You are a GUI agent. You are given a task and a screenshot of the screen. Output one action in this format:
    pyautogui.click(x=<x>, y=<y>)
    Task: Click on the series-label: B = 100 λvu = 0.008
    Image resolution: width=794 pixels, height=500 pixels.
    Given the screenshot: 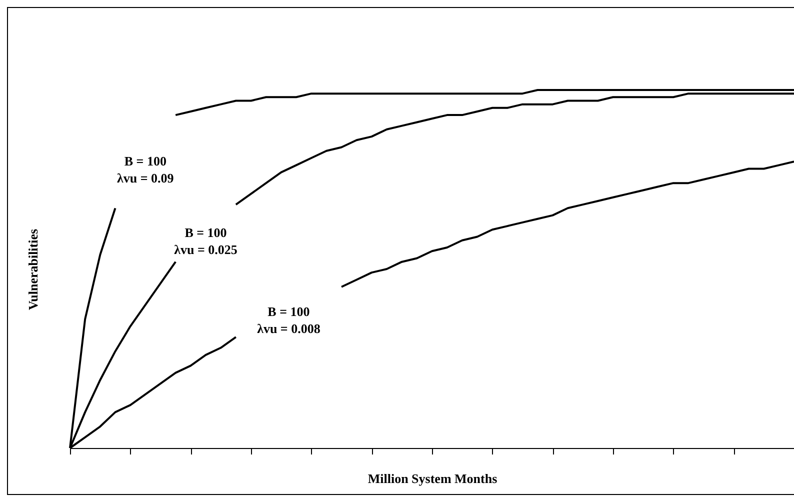 What is the action you would take?
    pyautogui.click(x=289, y=320)
    